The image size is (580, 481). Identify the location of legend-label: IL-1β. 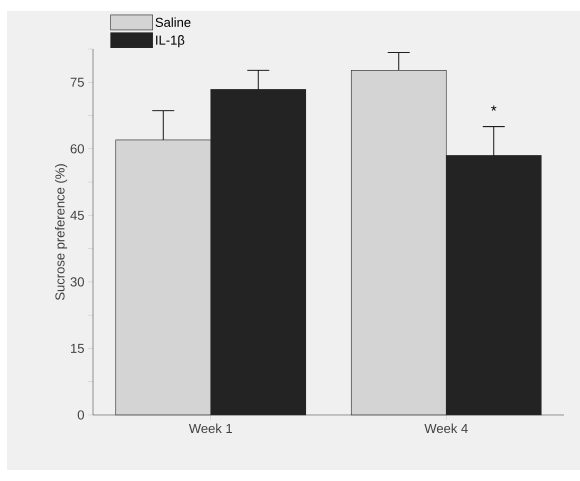
(170, 41).